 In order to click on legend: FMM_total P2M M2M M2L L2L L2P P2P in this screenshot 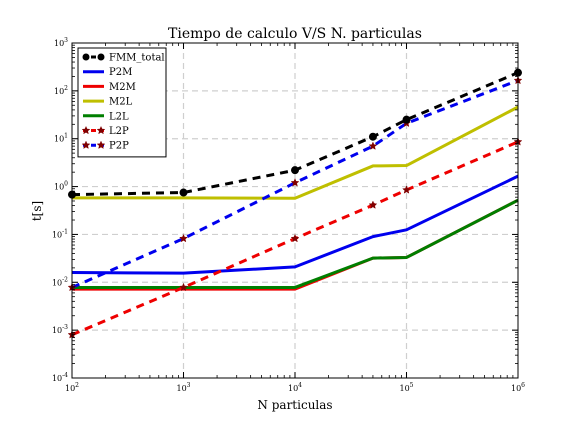, I will do `click(122, 102)`.